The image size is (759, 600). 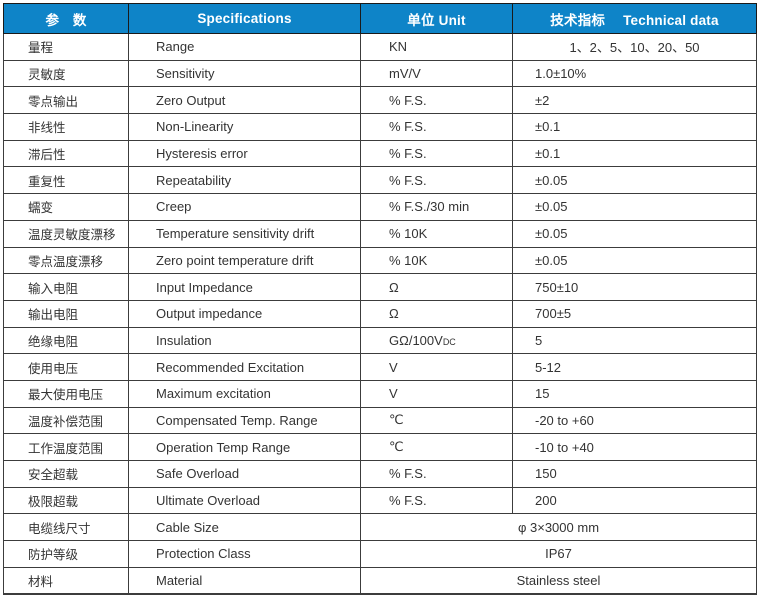 I want to click on value-cell: 200, so click(x=634, y=500).